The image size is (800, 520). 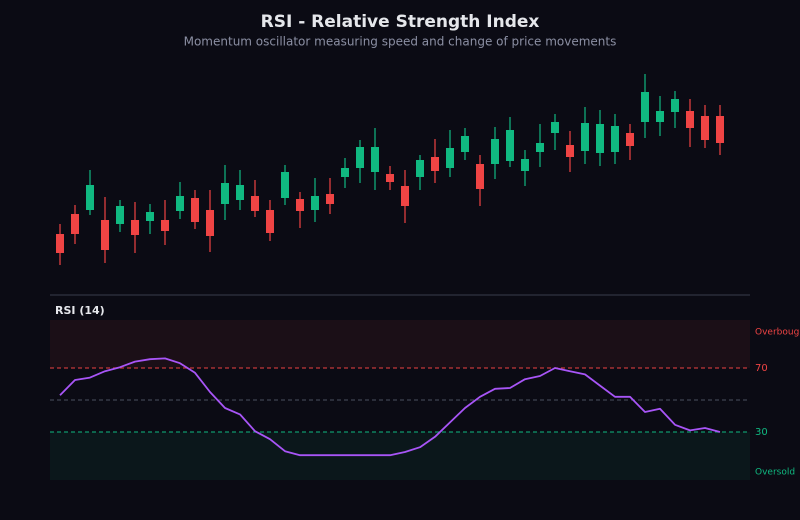 I want to click on panel-title: RSI (14), so click(x=80, y=310).